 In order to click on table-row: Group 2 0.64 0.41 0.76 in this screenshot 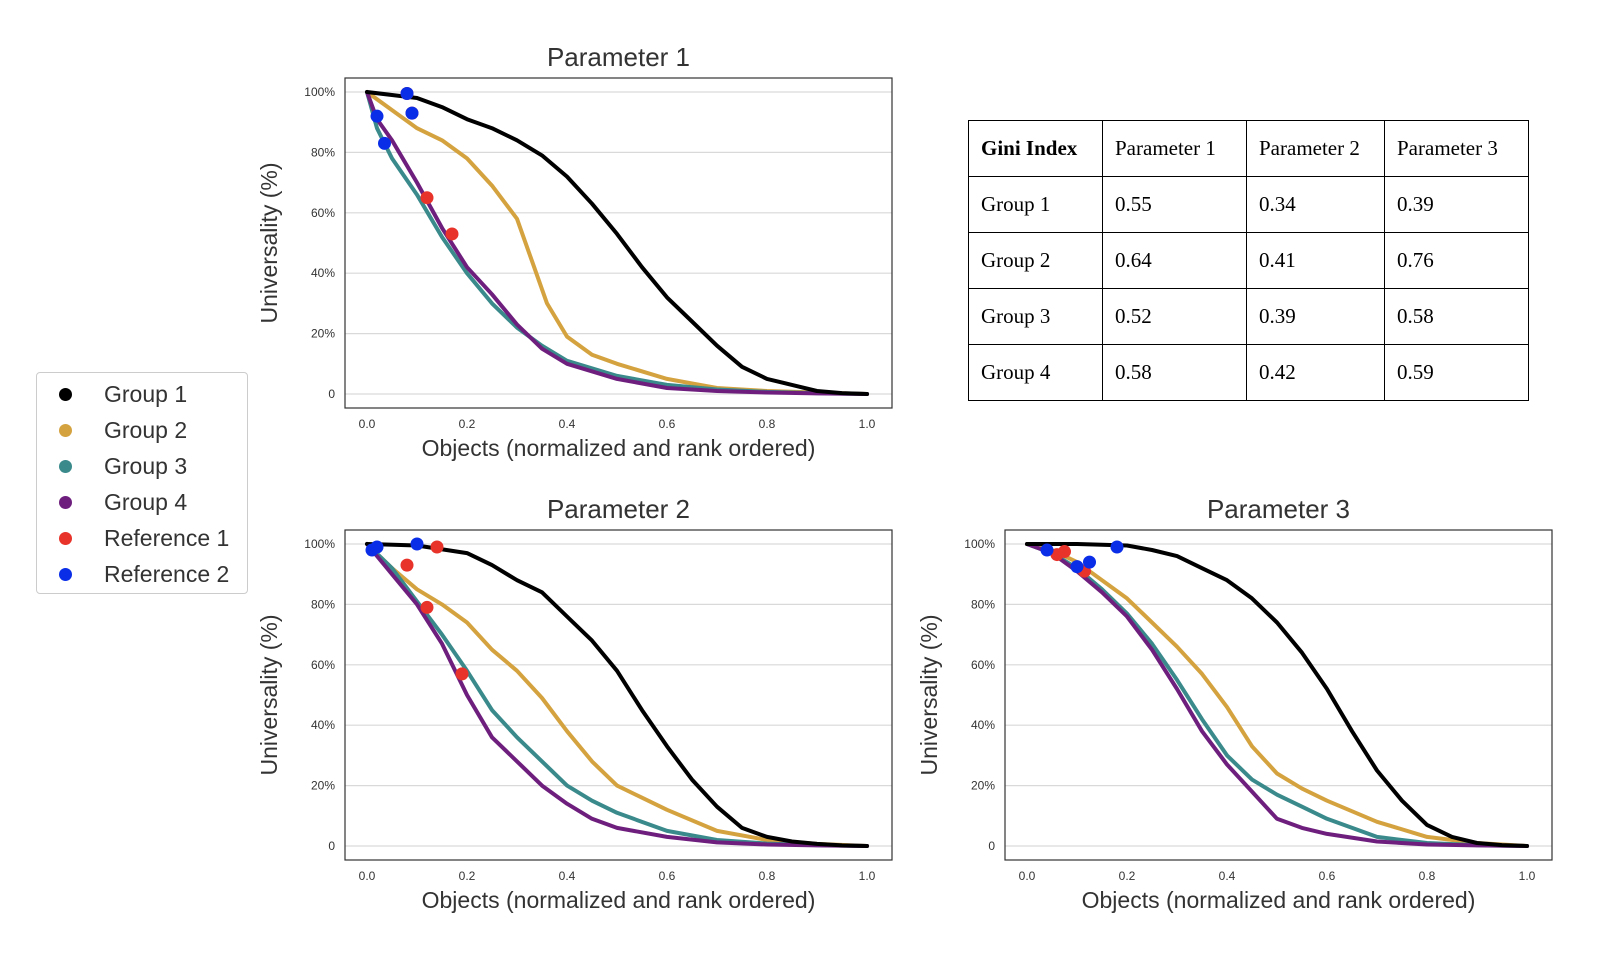, I will do `click(1248, 260)`.